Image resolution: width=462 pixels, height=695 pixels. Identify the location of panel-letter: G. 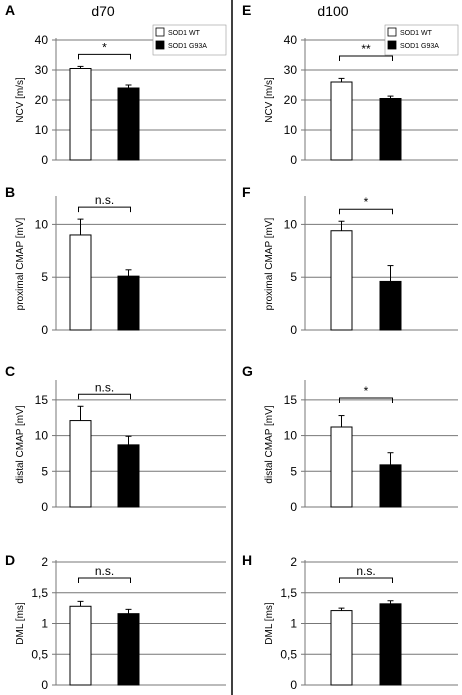
(247, 371).